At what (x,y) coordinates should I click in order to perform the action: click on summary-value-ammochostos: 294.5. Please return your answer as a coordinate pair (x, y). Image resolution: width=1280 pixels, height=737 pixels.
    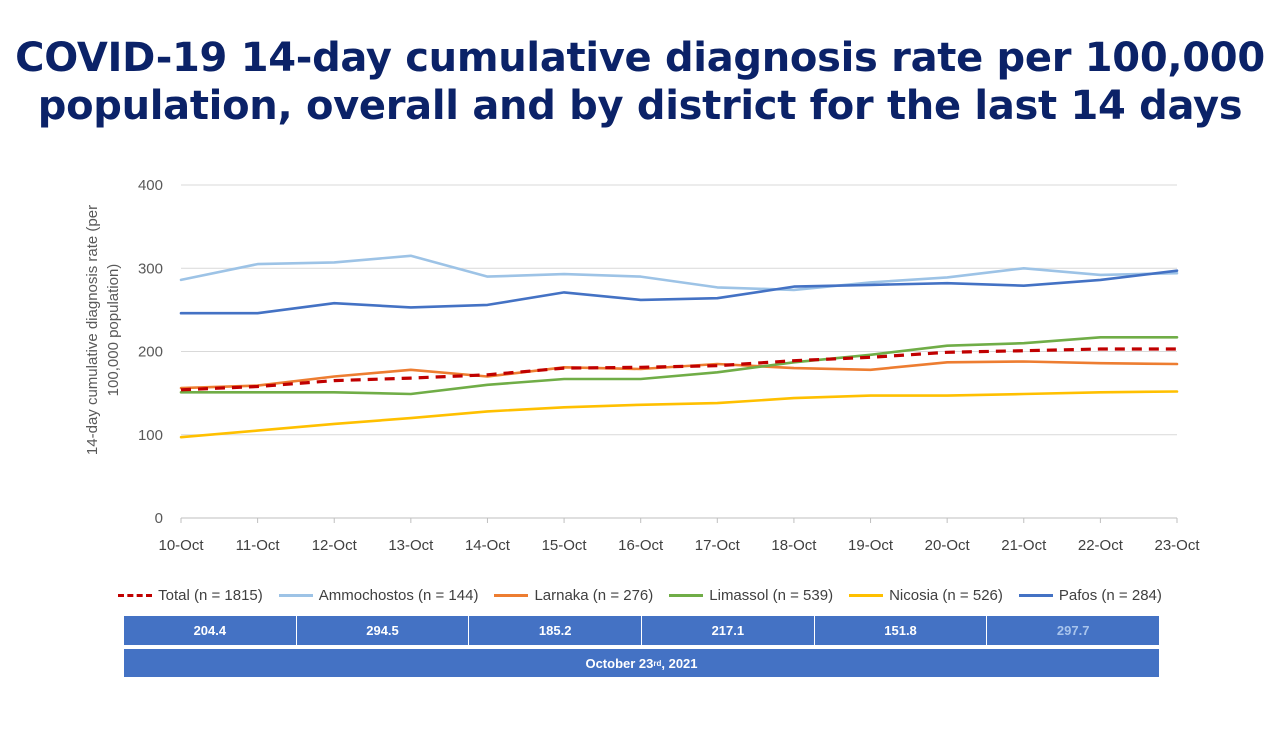
    Looking at the image, I should click on (383, 630).